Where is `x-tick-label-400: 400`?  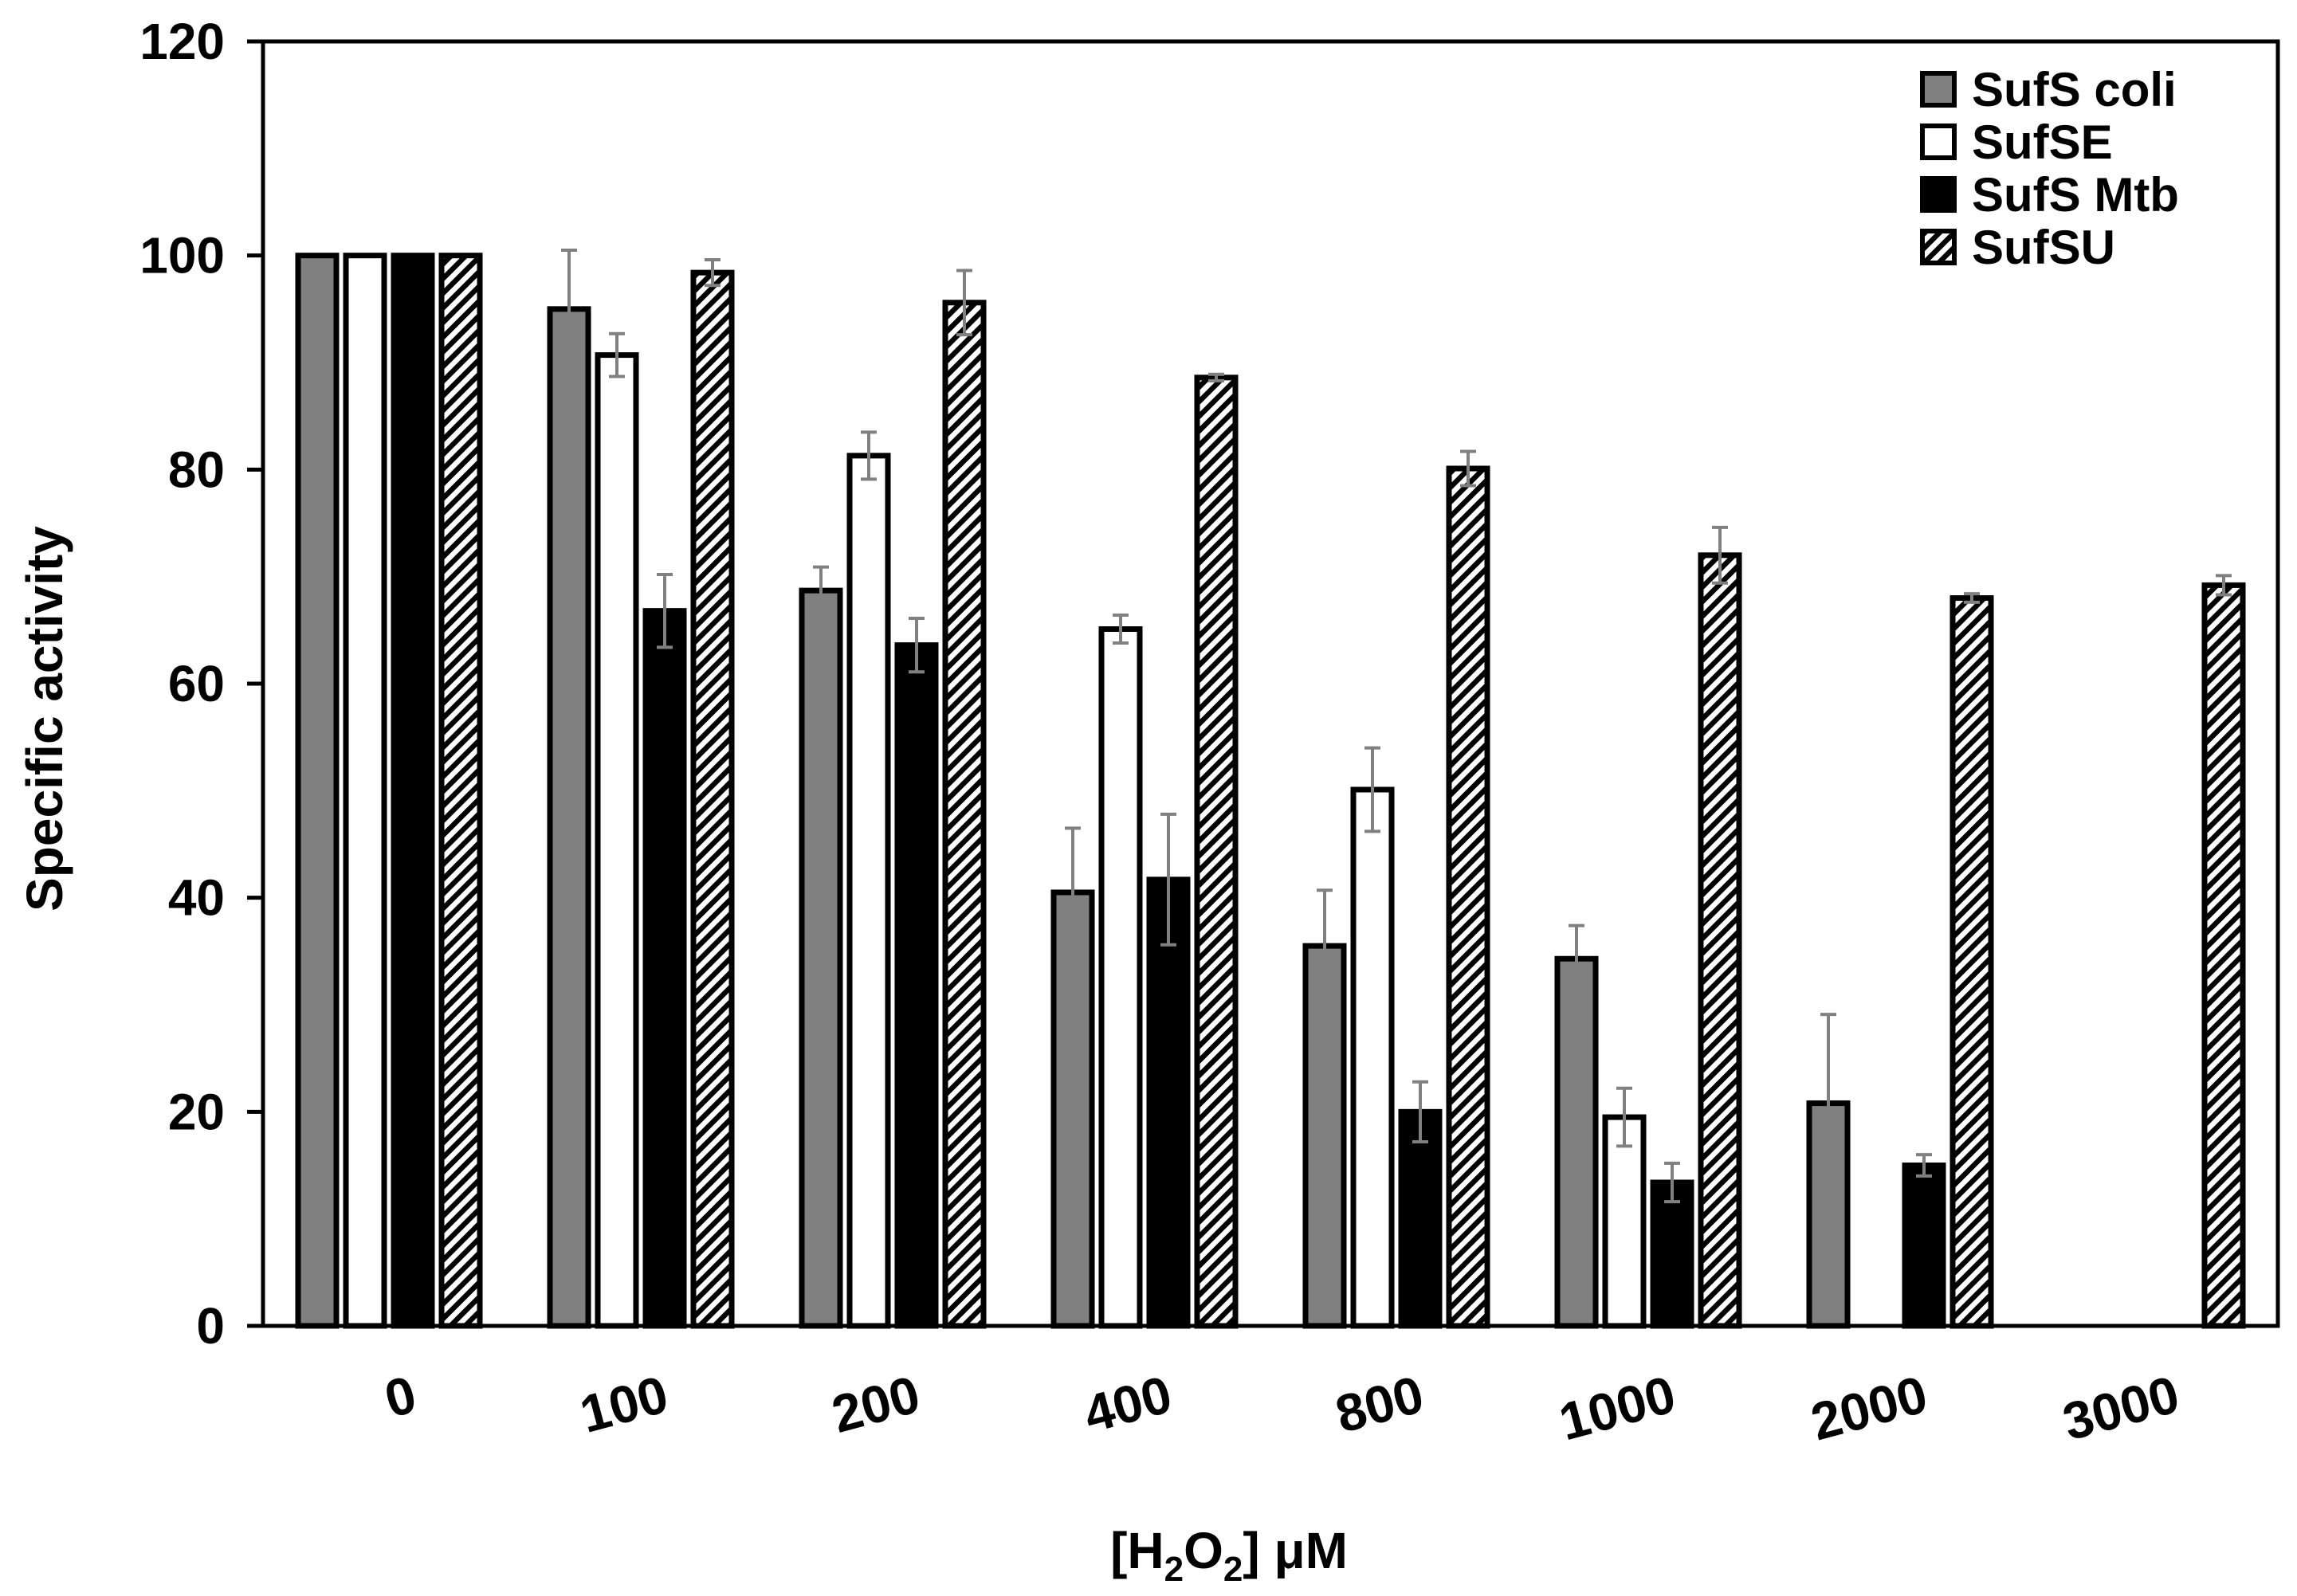
x-tick-label-400: 400 is located at coordinates (1128, 1404).